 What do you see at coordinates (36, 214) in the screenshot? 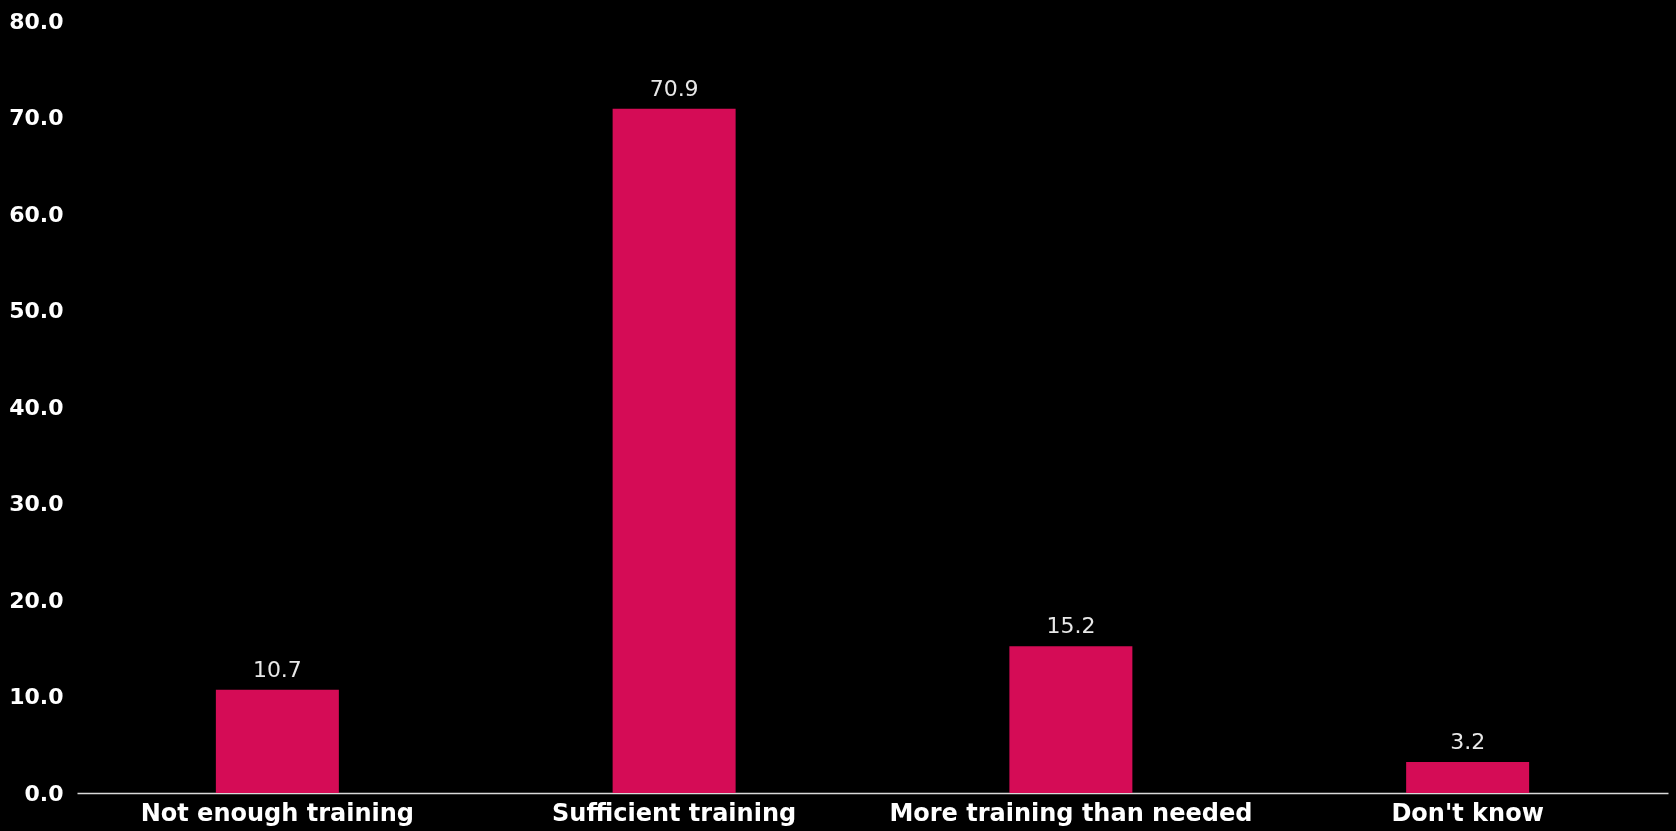
I see `y-tick-label: 60.0` at bounding box center [36, 214].